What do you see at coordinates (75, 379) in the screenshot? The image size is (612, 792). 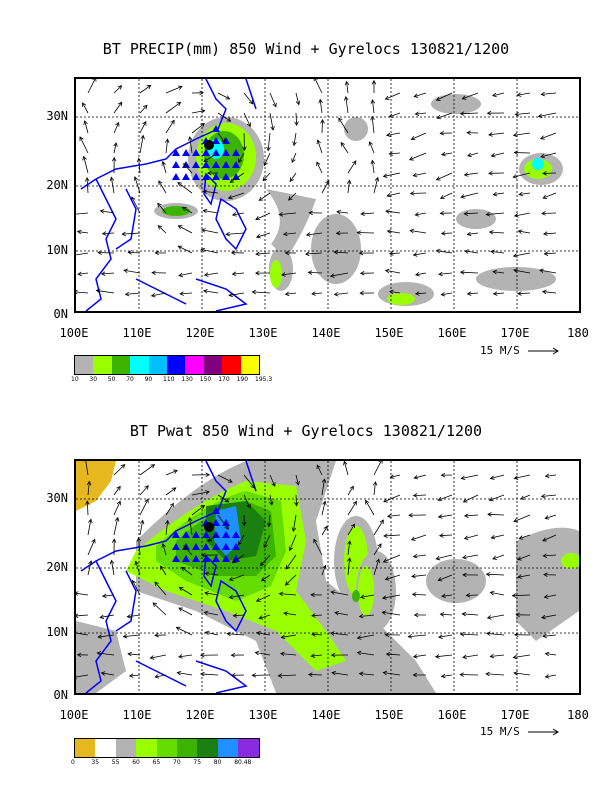 I see `colorbar-label: 10` at bounding box center [75, 379].